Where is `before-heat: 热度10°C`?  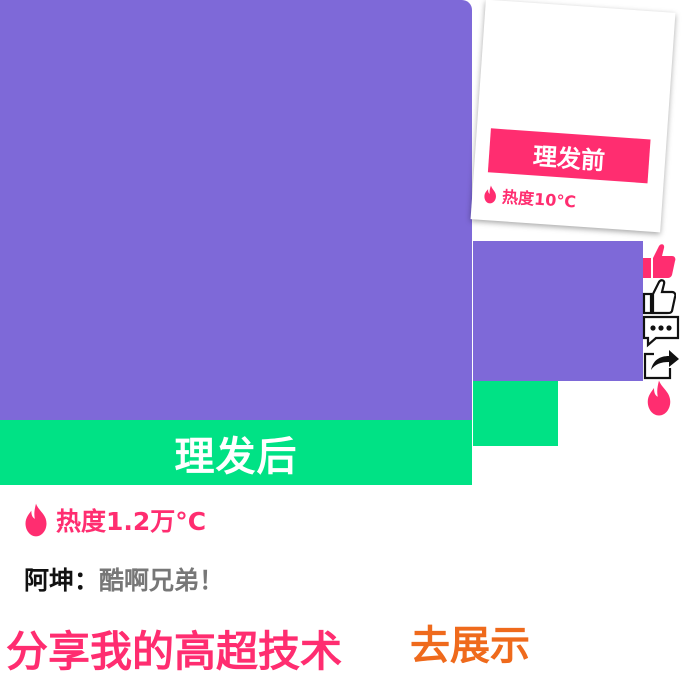
before-heat: 热度10°C is located at coordinates (529, 197).